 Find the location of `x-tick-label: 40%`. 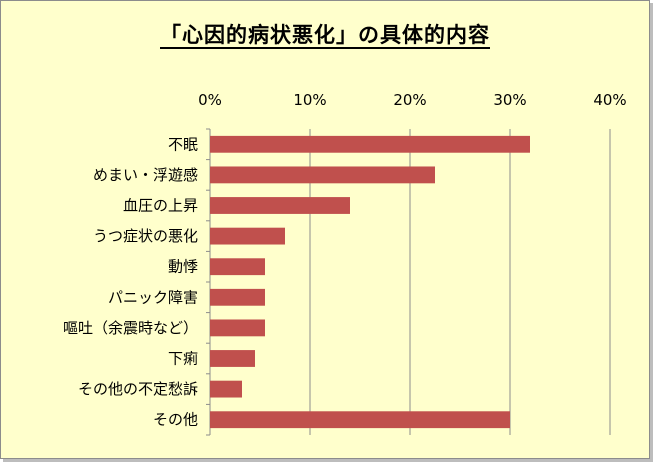

x-tick-label: 40% is located at coordinates (609, 100).